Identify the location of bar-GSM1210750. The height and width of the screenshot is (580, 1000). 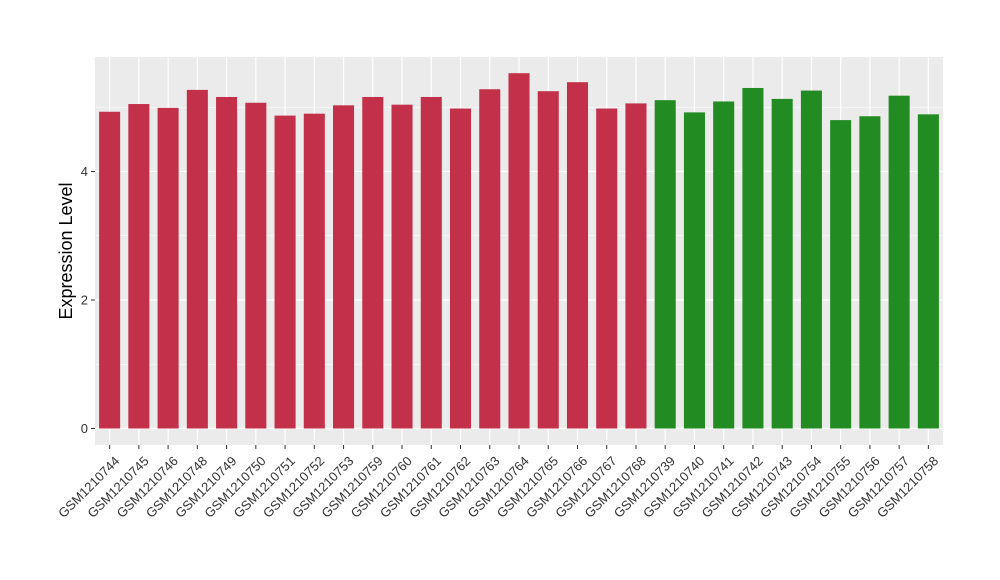
(256, 265).